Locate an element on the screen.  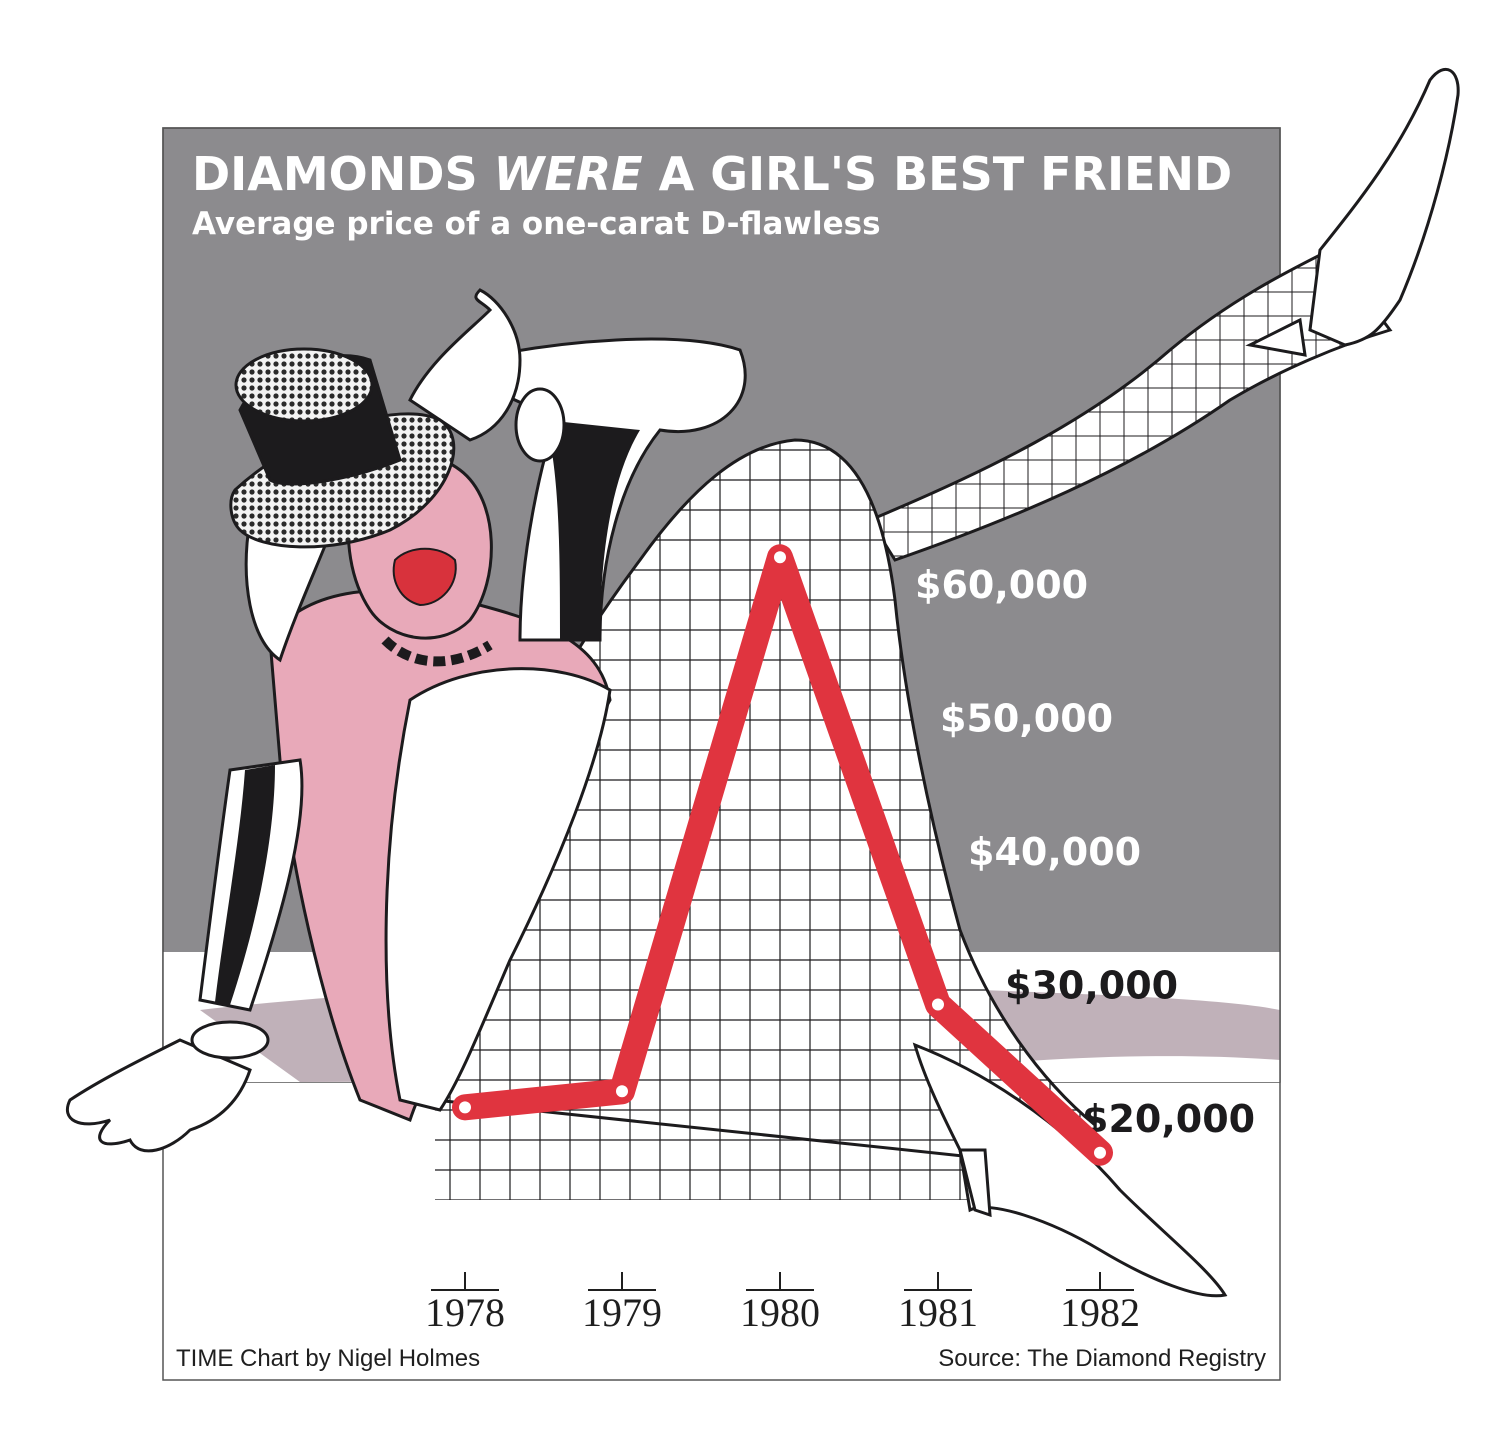
title-part-1: DIAMONDS is located at coordinates (343, 174).